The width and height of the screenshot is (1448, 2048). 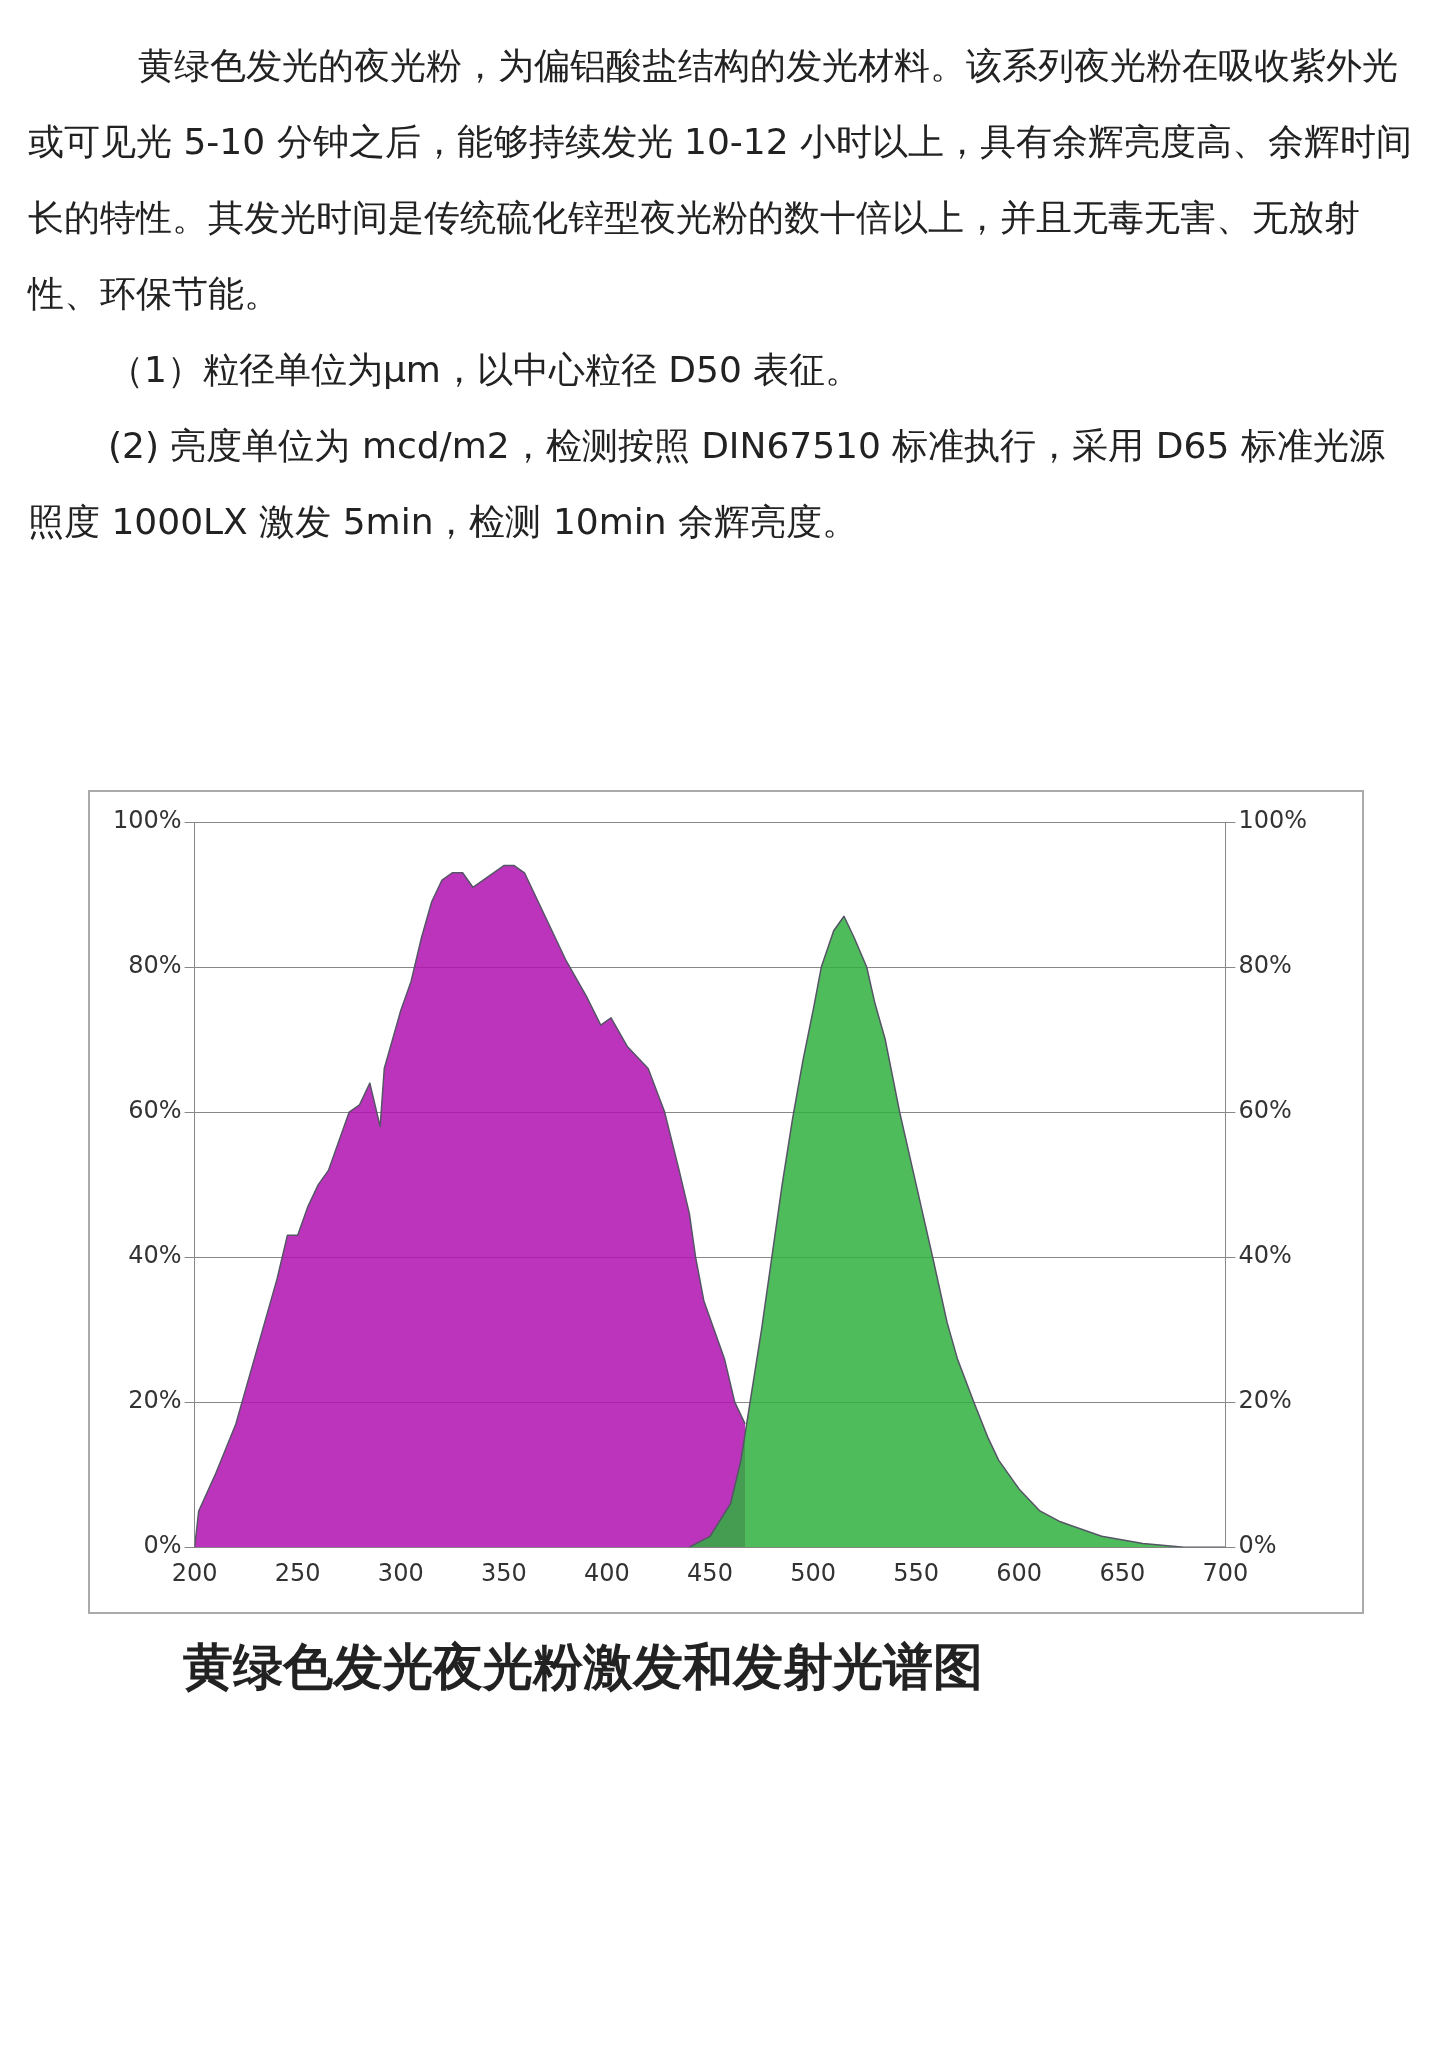 What do you see at coordinates (194, 1572) in the screenshot?
I see `x-tick-label: 200` at bounding box center [194, 1572].